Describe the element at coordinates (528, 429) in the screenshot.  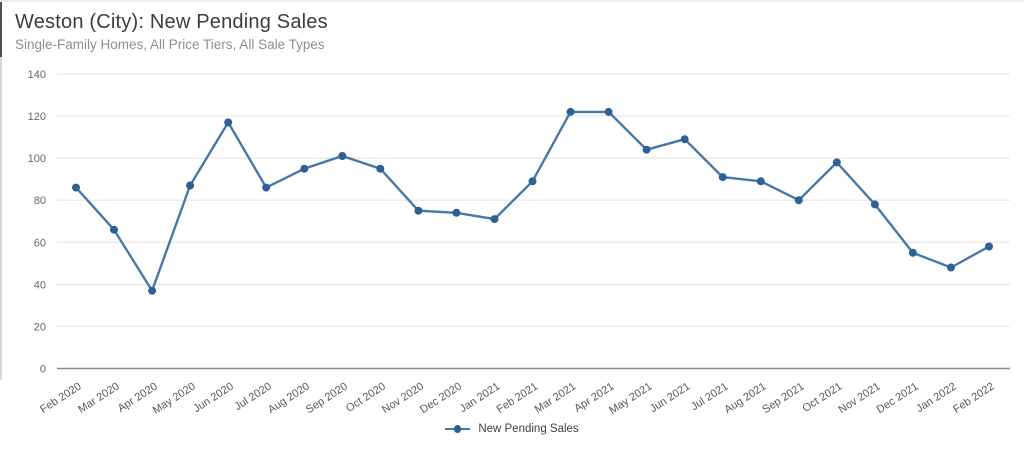
I see `legend-label: New Pending Sales` at that location.